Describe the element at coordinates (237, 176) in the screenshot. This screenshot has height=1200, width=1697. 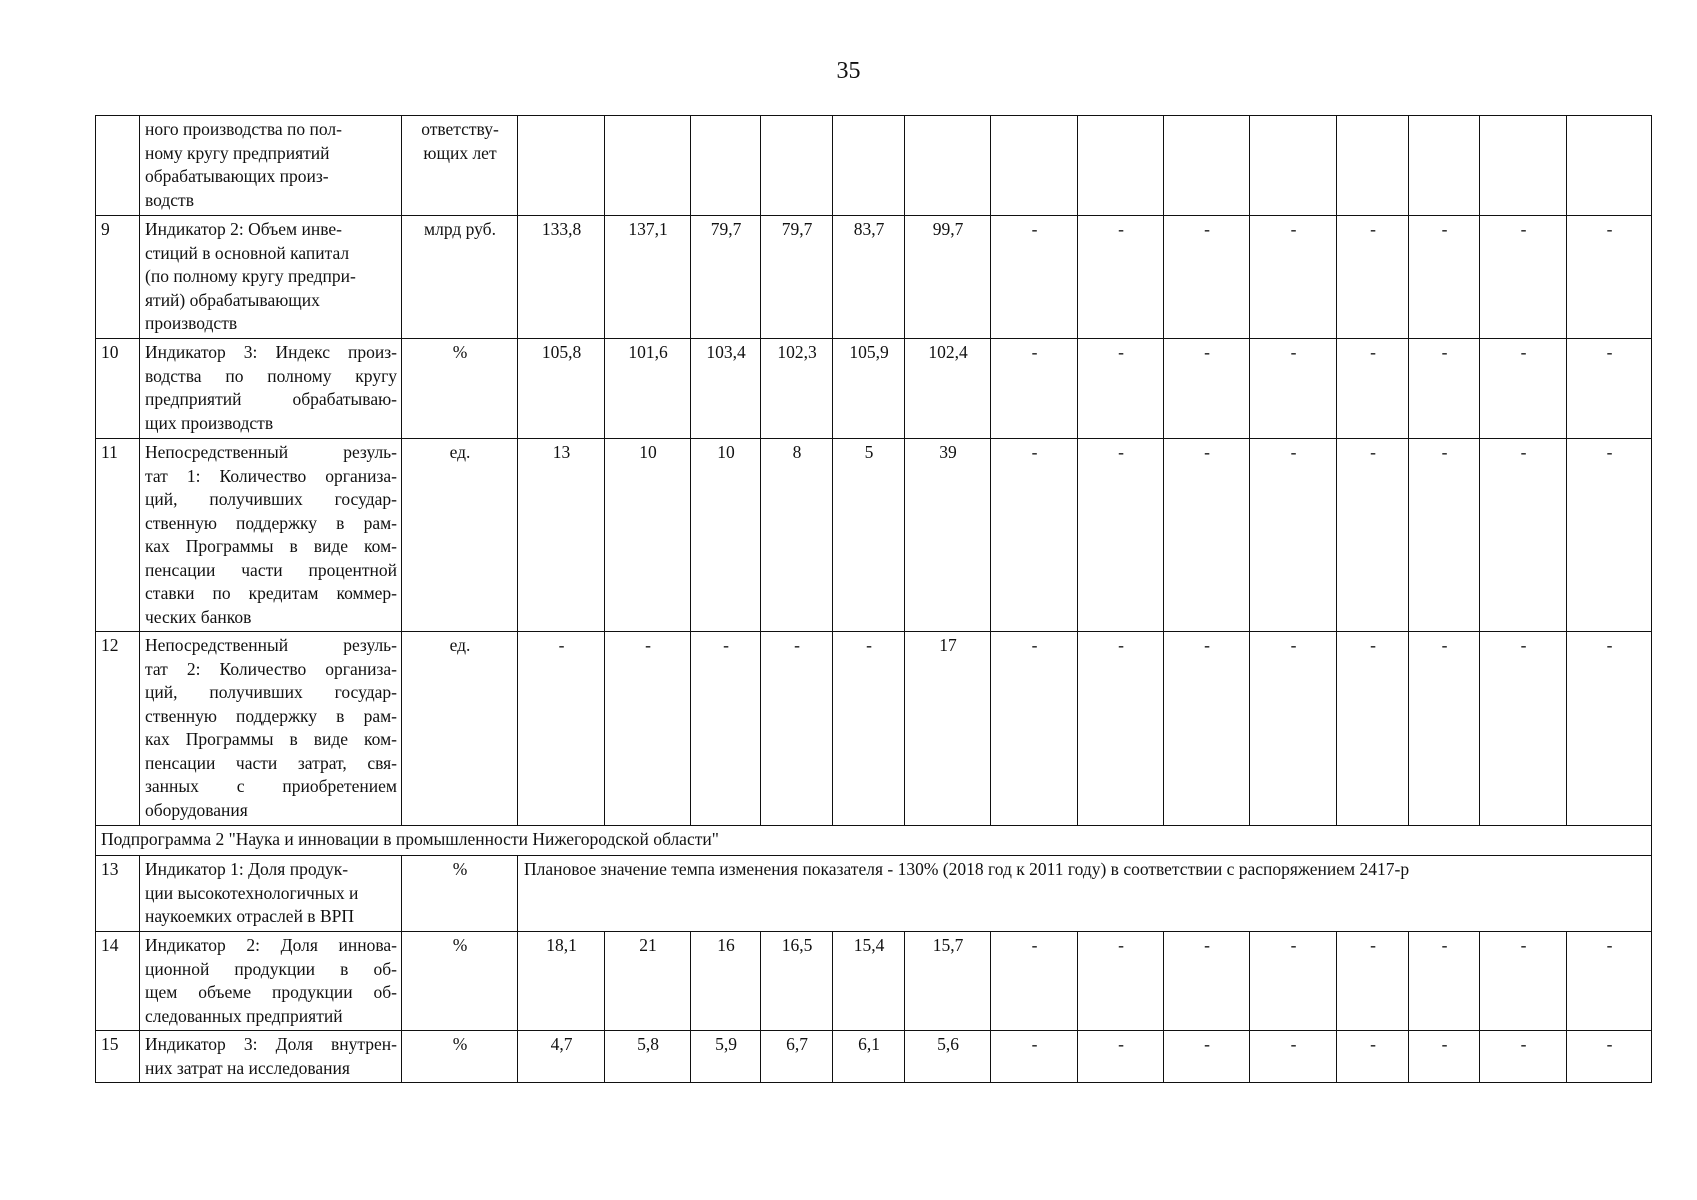
I see `description-line: обрабатывающих произ-` at that location.